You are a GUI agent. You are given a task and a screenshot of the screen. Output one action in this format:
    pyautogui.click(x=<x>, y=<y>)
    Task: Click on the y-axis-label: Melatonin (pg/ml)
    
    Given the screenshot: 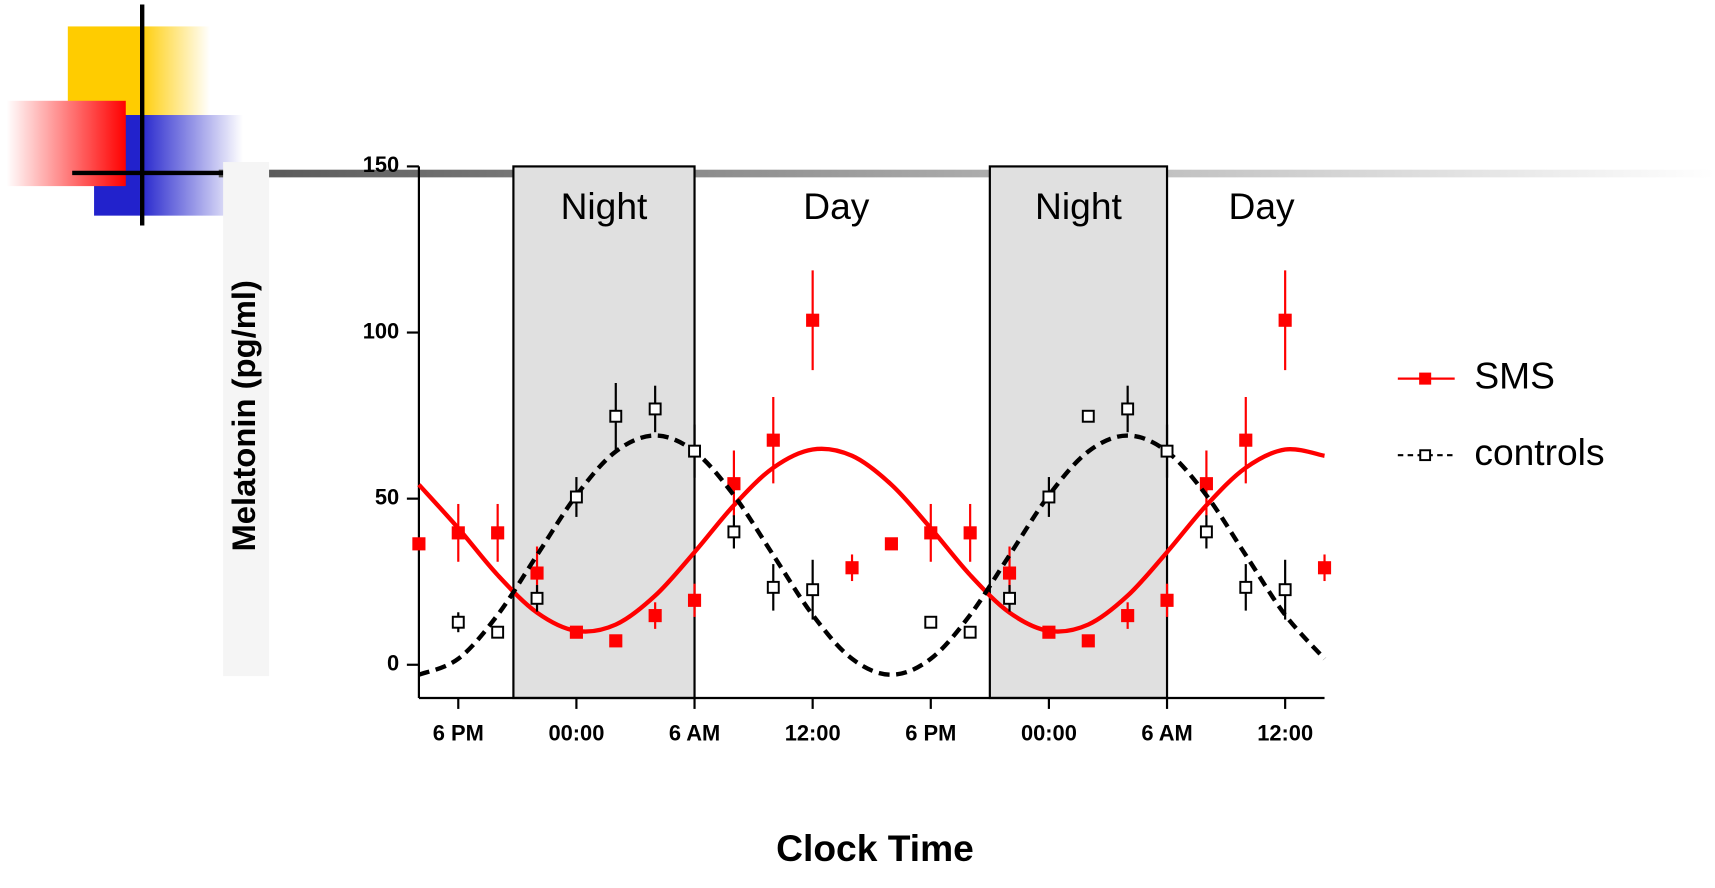 What is the action you would take?
    pyautogui.click(x=243, y=415)
    